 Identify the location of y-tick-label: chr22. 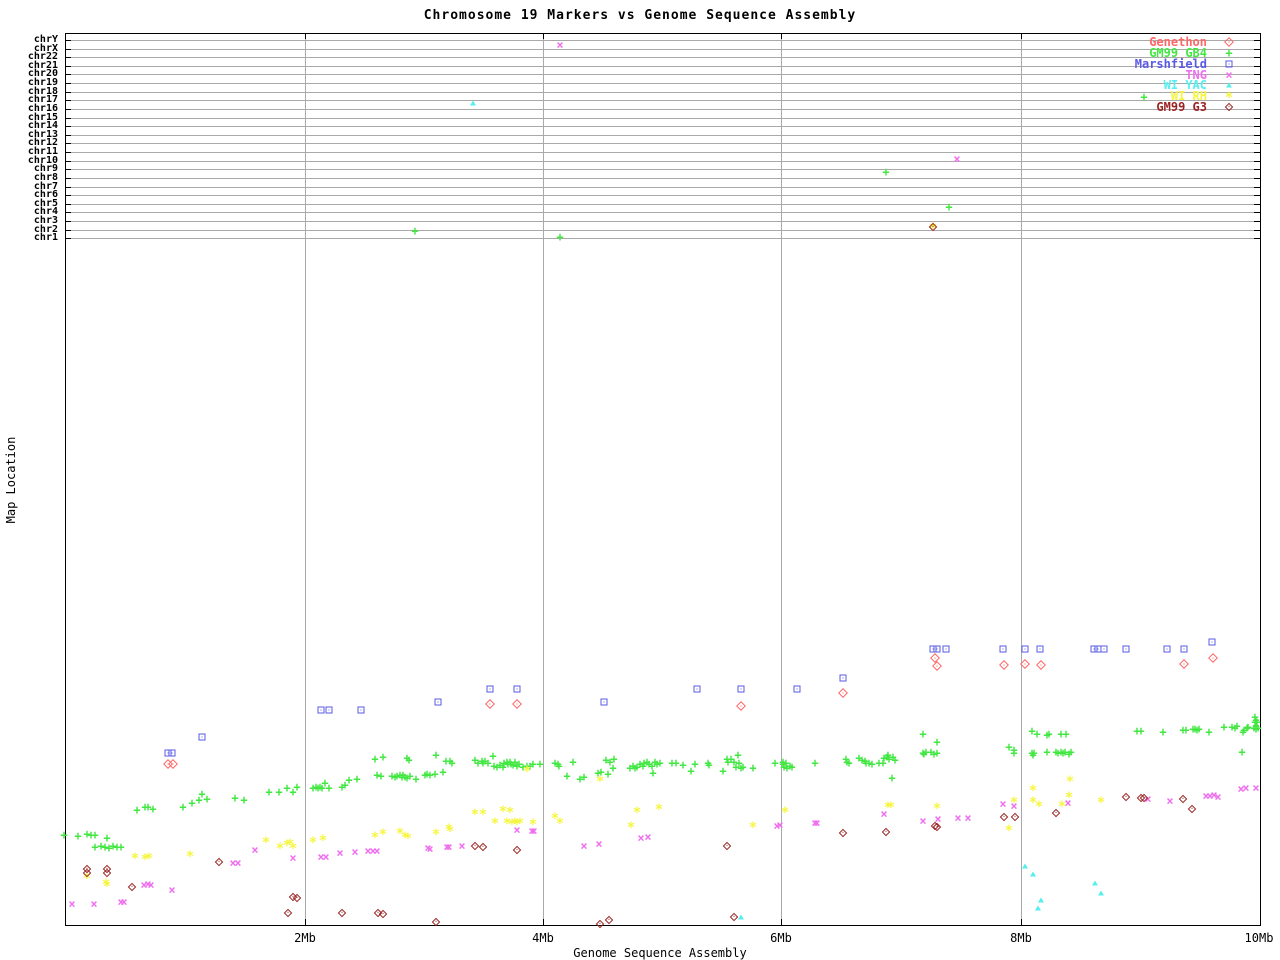
(42, 56).